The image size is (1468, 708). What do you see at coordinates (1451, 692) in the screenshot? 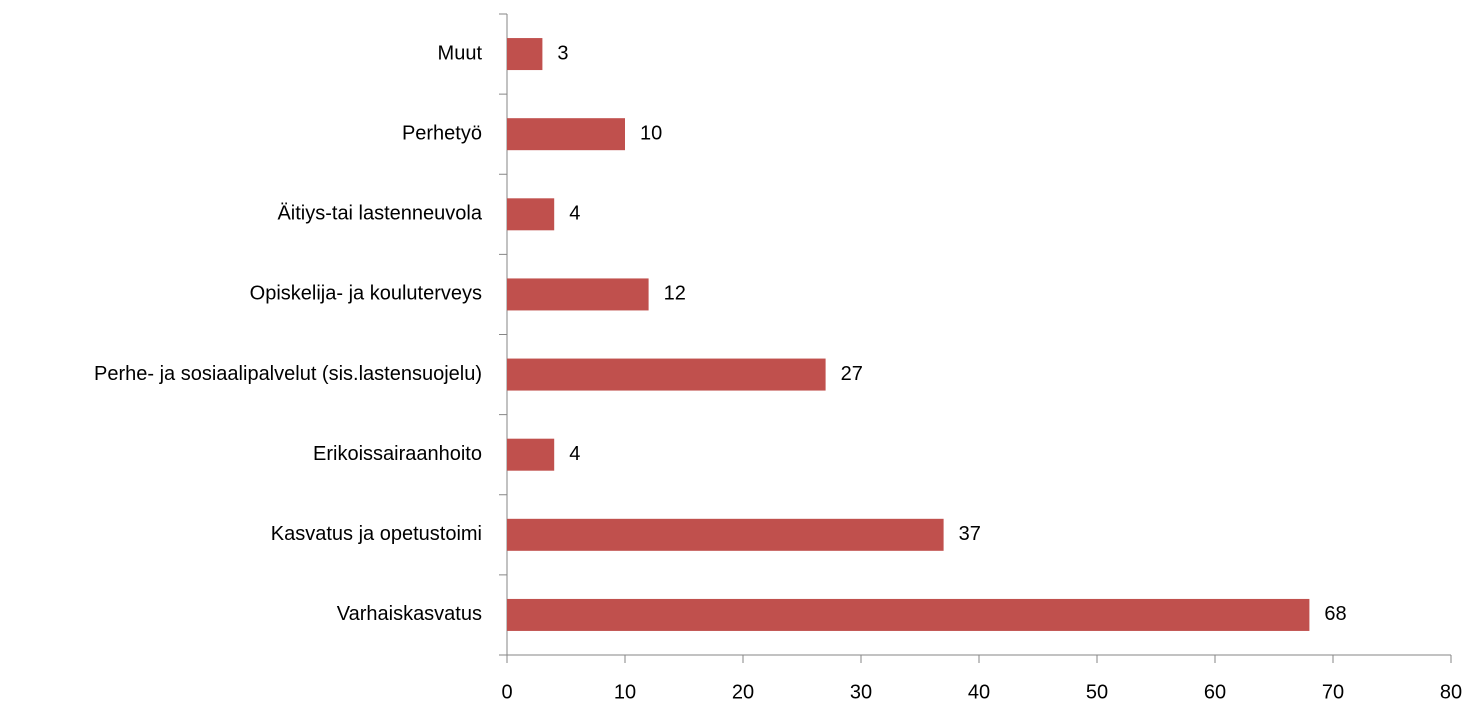
I see `x-tick-label: 80` at bounding box center [1451, 692].